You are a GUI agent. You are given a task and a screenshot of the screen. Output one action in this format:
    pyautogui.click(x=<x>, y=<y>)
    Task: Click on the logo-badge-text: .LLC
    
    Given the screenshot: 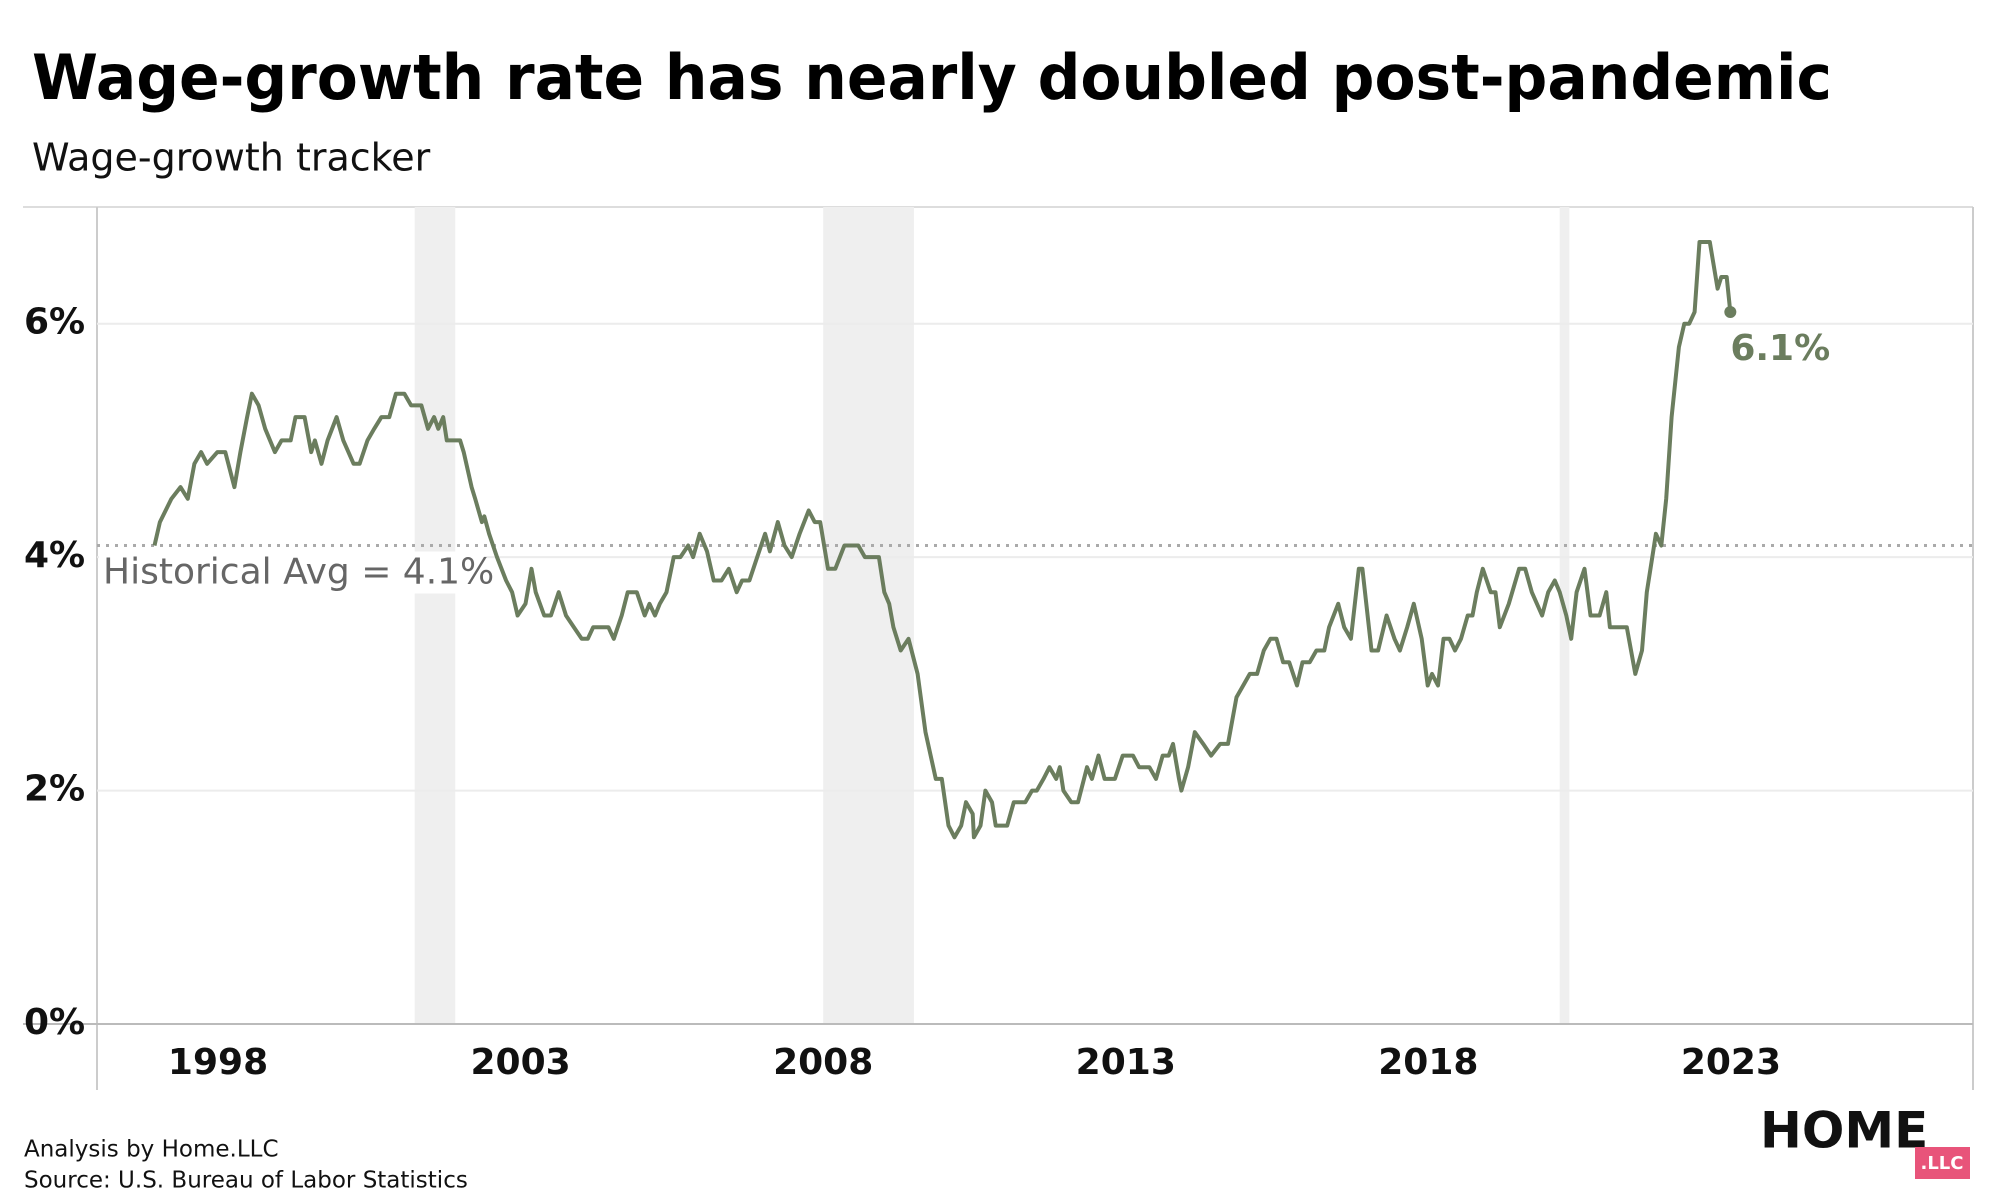 What is the action you would take?
    pyautogui.click(x=1942, y=1163)
    